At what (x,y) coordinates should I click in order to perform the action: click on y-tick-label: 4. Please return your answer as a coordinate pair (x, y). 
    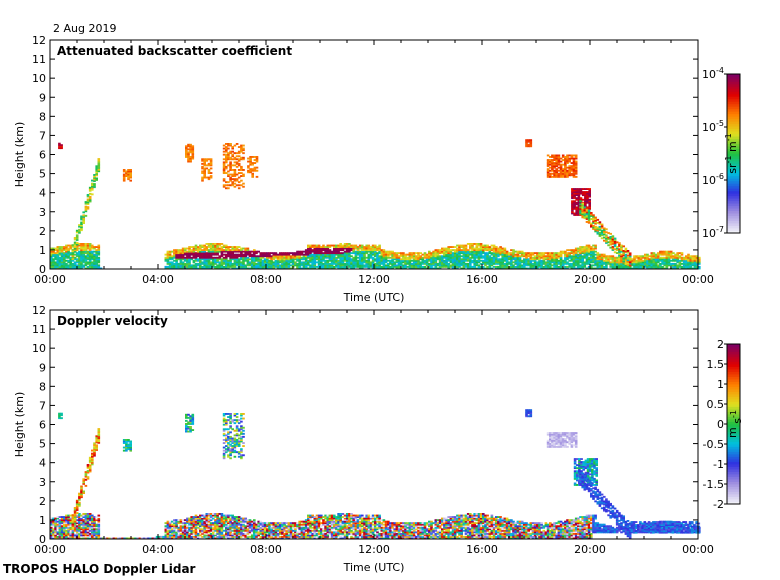
    Looking at the image, I should click on (42, 193).